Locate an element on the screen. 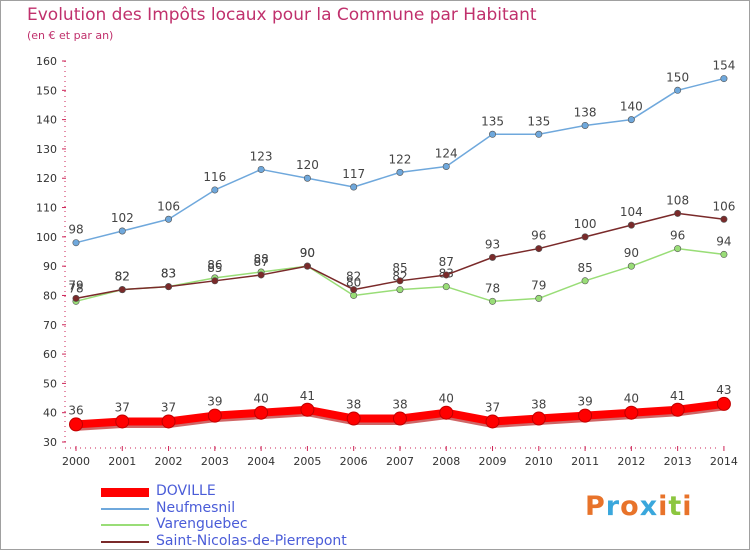 The image size is (750, 551). data-label-neufmesnil: 138 is located at coordinates (585, 112).